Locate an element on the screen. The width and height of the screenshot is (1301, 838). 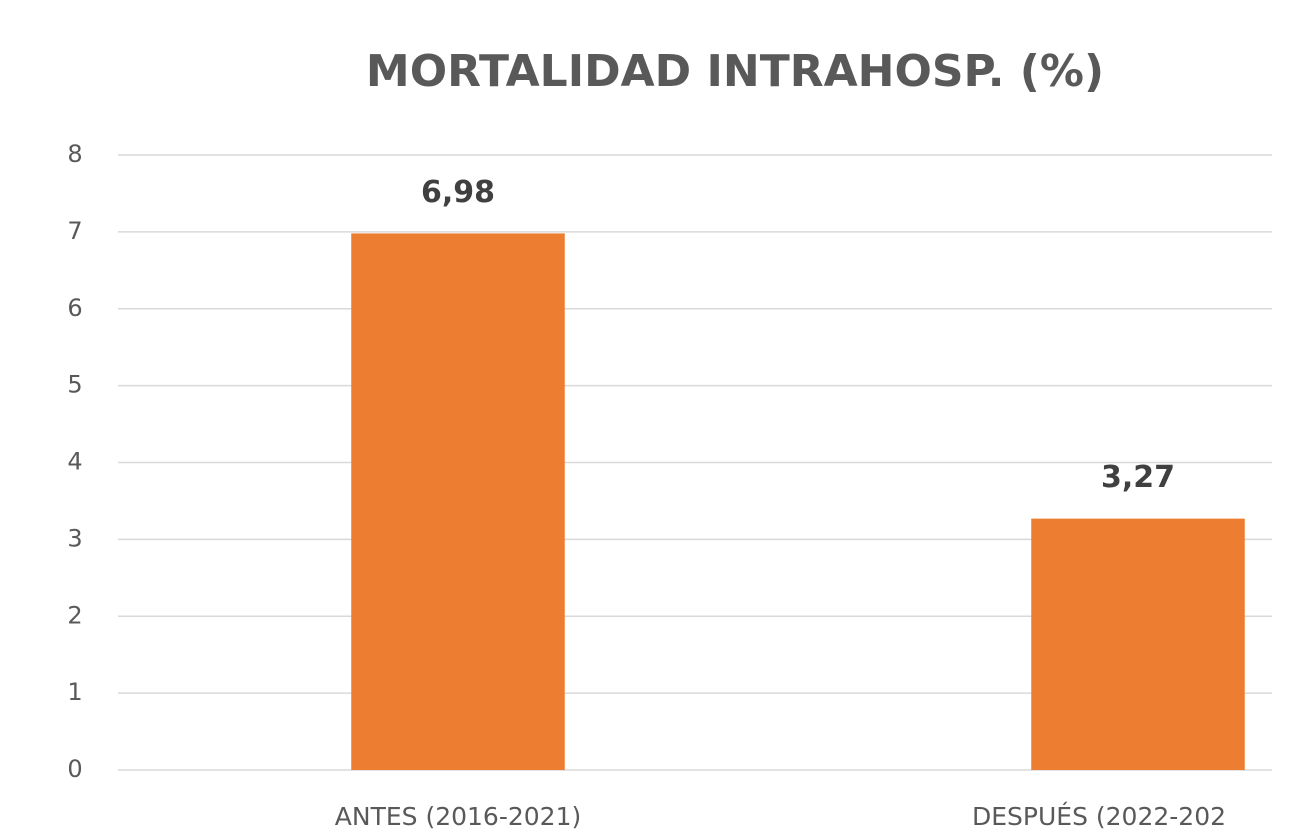
y-tick-label: 6 is located at coordinates (74, 308).